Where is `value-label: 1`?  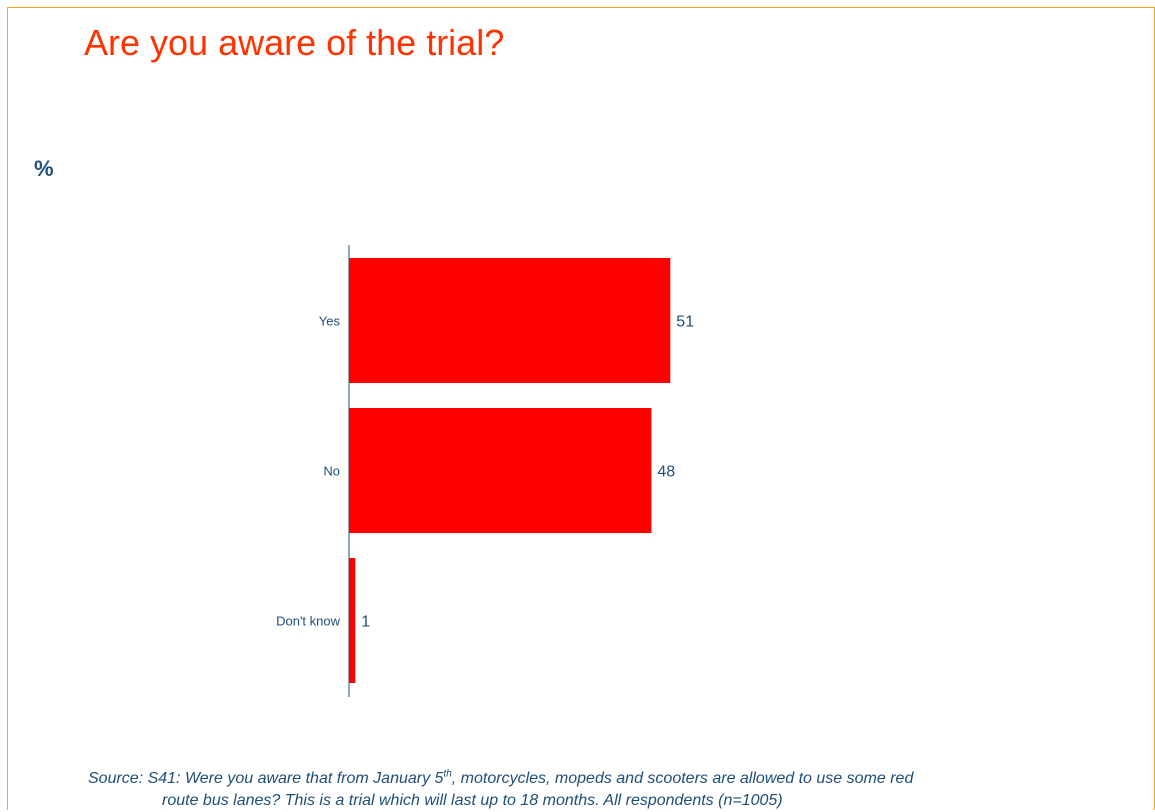
value-label: 1 is located at coordinates (365, 622).